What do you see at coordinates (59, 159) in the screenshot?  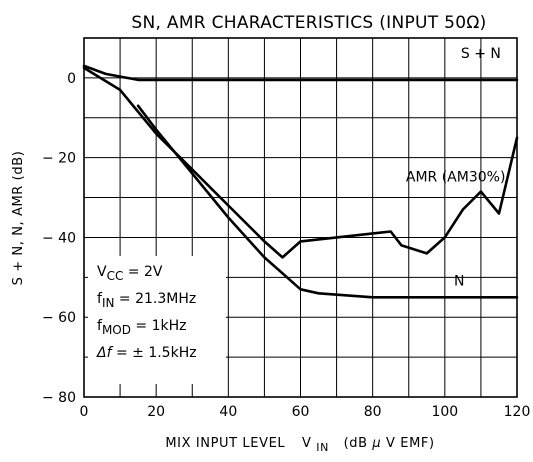 I see `y-tick-label: − 20` at bounding box center [59, 159].